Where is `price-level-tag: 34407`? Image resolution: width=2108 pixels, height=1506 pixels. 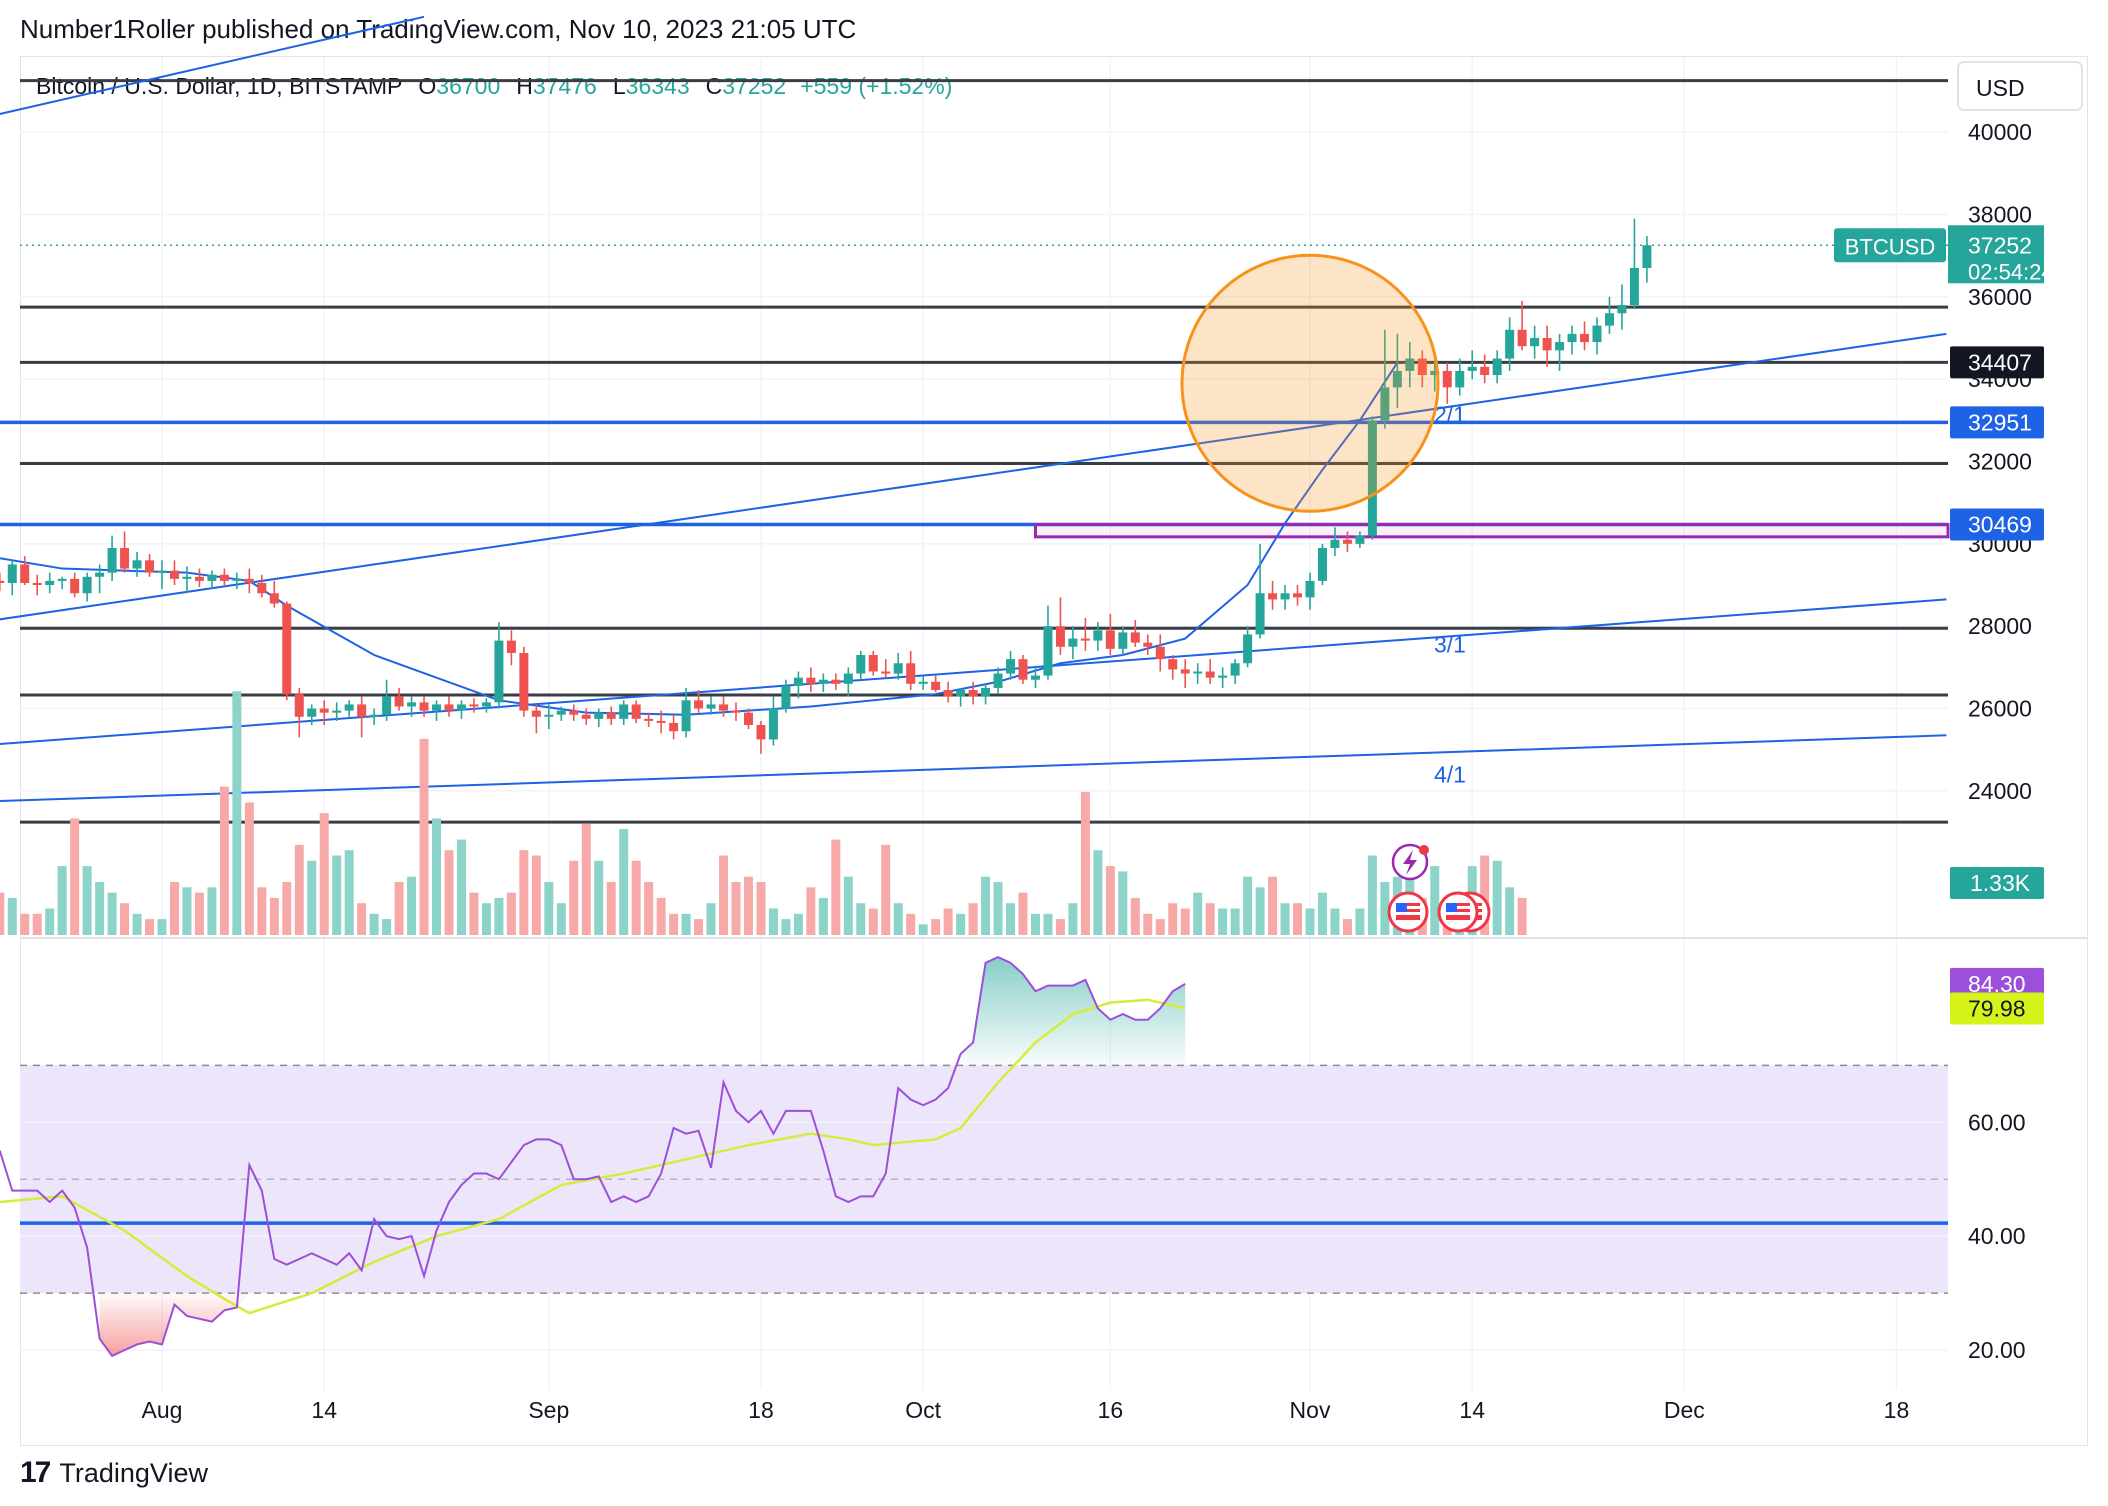 price-level-tag: 34407 is located at coordinates (1997, 362).